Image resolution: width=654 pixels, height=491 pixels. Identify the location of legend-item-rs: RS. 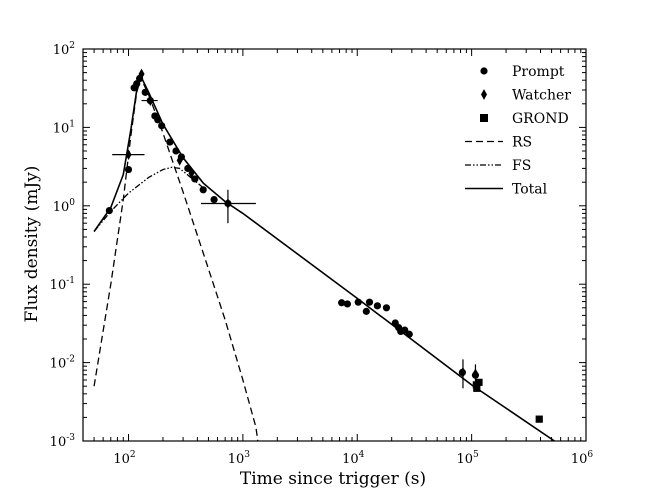
(498, 143).